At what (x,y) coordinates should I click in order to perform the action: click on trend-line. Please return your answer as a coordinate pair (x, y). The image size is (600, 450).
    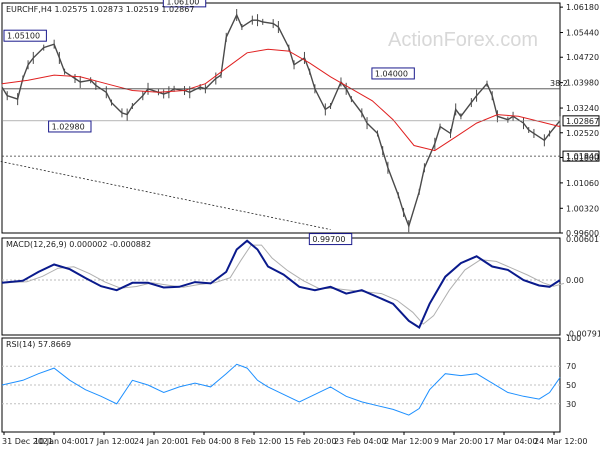
    Looking at the image, I should click on (165, 195).